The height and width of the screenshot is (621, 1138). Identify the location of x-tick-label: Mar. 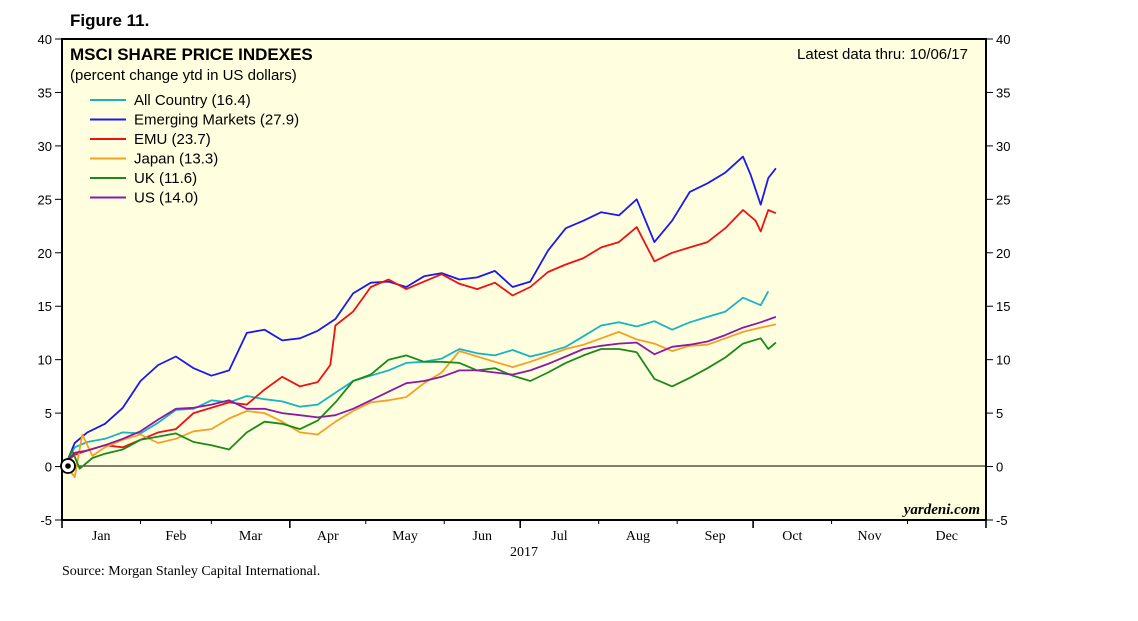
(251, 536).